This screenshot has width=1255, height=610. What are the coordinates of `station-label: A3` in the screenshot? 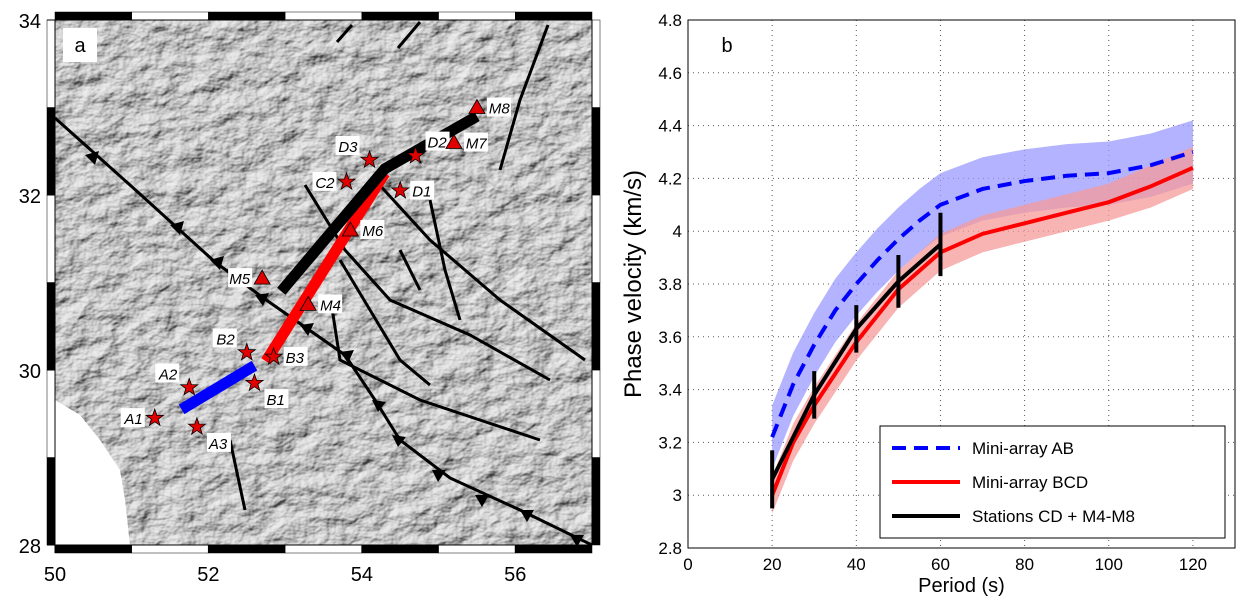 It's located at (218, 444).